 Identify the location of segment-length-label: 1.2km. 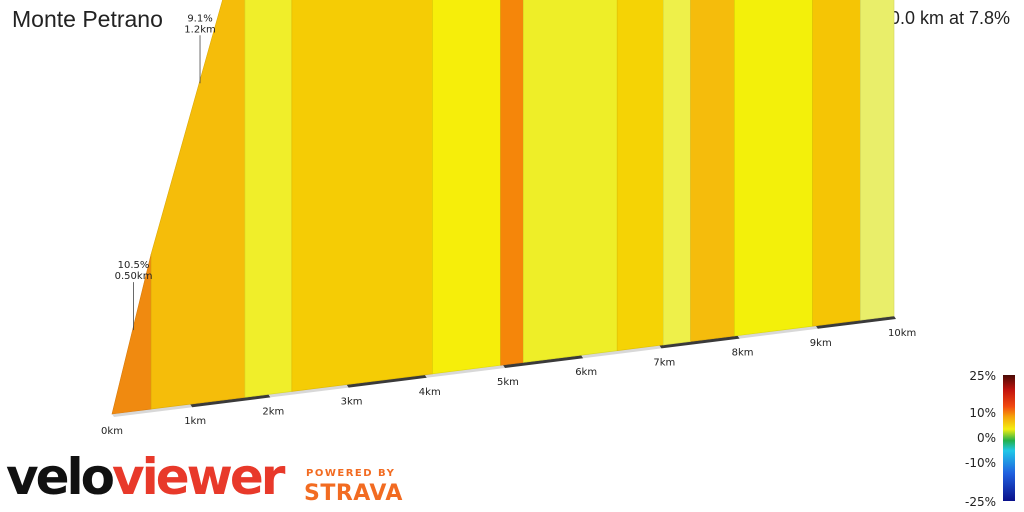
(199, 29).